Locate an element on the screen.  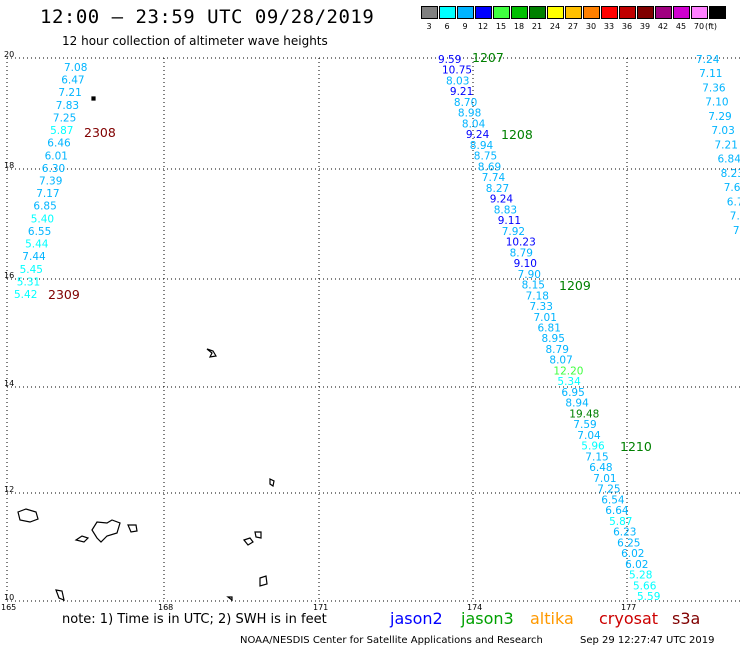
swh-value-left-track: 7.25 is located at coordinates (64, 118).